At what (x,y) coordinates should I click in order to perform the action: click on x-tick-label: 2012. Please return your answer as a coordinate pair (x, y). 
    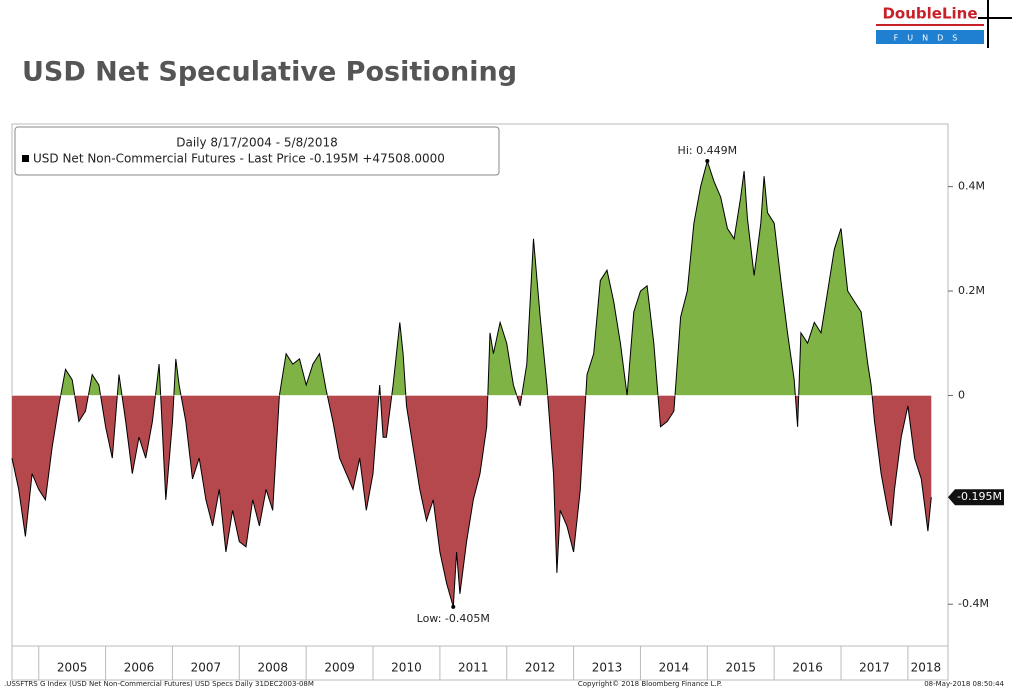
    Looking at the image, I should click on (540, 668).